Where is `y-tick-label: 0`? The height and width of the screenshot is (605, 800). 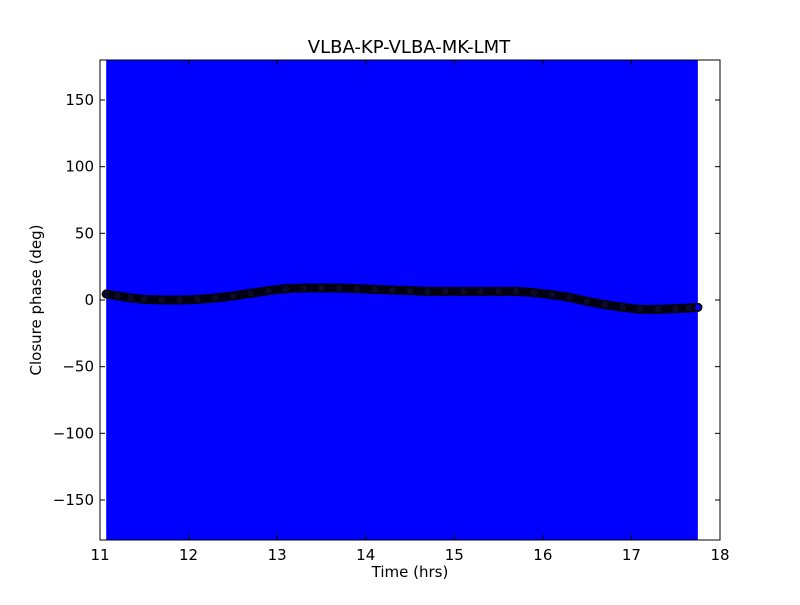
y-tick-label: 0 is located at coordinates (89, 300).